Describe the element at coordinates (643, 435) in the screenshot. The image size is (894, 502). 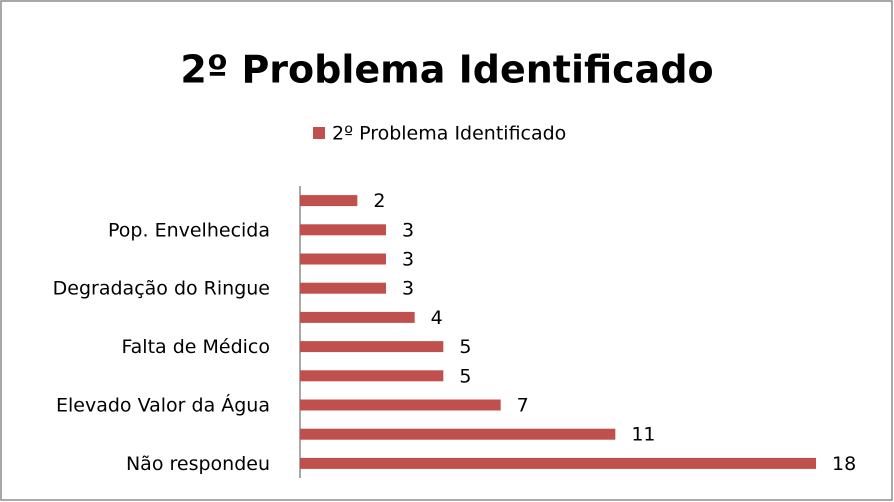
I see `data-label: 11` at that location.